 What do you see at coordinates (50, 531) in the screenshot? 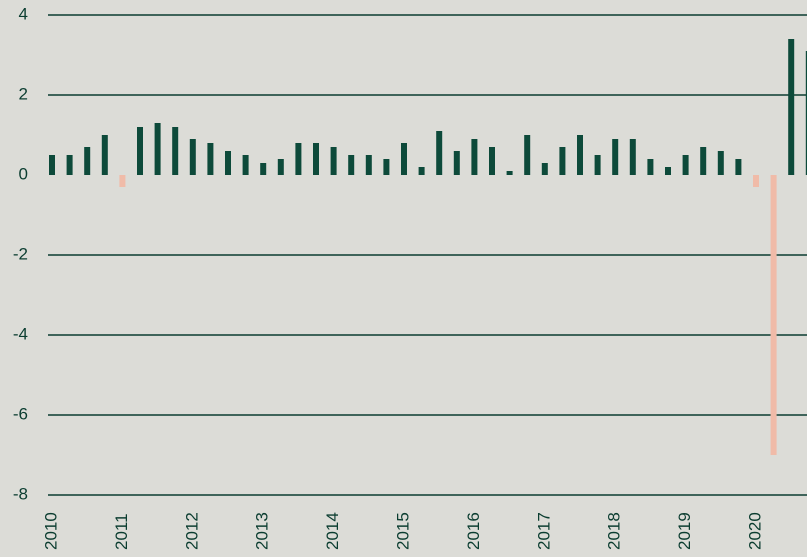
I see `x-tick-label: 2010` at bounding box center [50, 531].